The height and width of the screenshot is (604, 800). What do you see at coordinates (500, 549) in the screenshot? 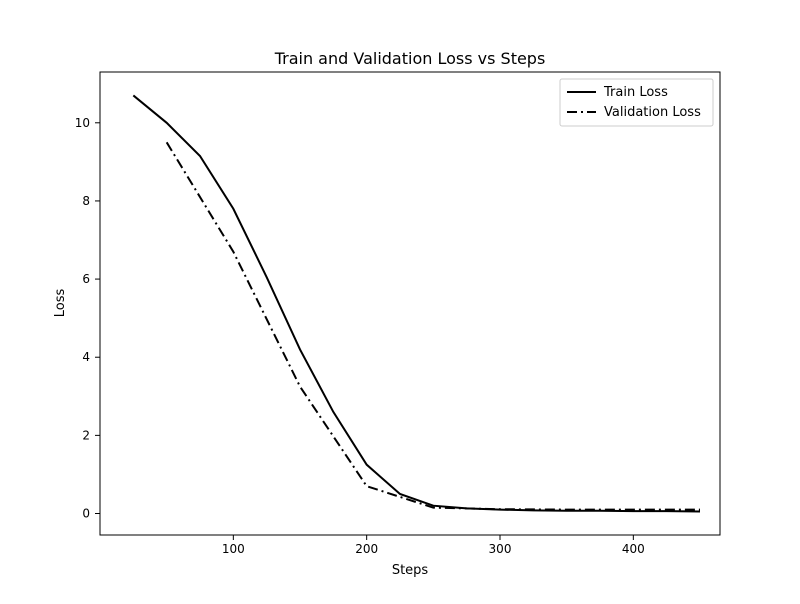
I see `x-tick-label: 300` at bounding box center [500, 549].